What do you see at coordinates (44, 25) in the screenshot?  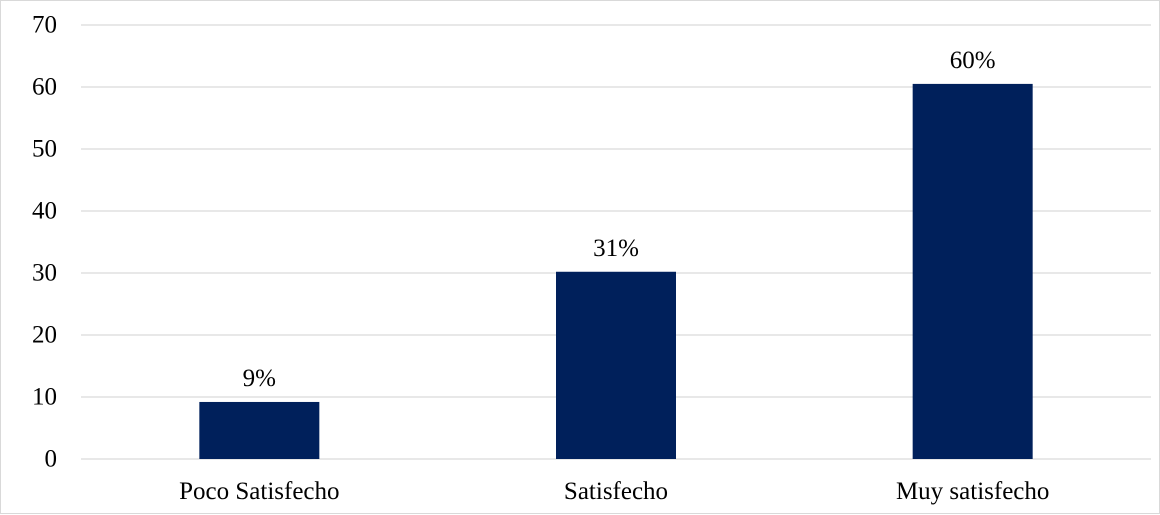 I see `y-tick-label: 70` at bounding box center [44, 25].